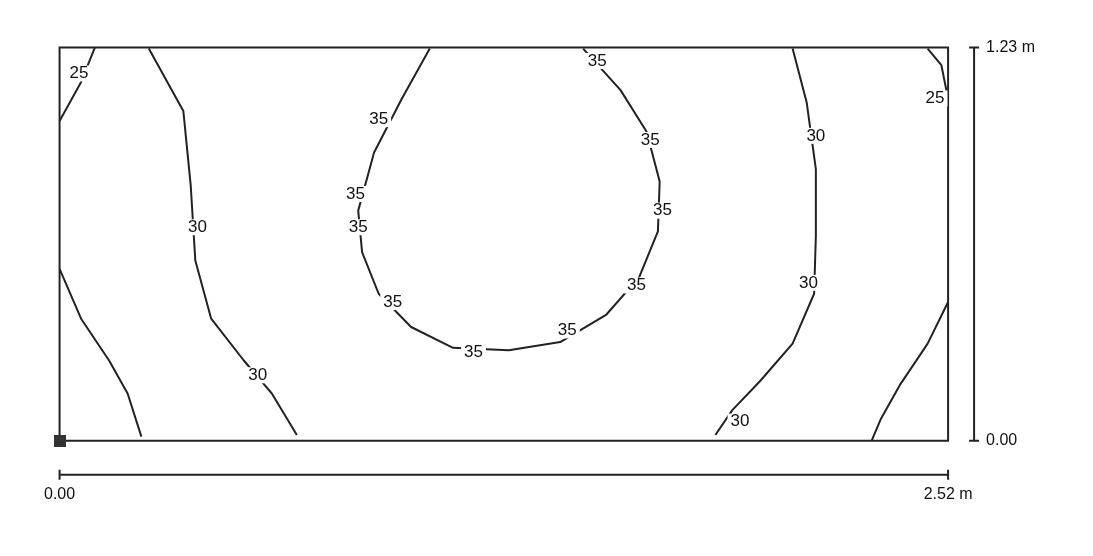 The image size is (1093, 556). What do you see at coordinates (1011, 47) in the screenshot?
I see `y-tick-label: 1.23 m` at bounding box center [1011, 47].